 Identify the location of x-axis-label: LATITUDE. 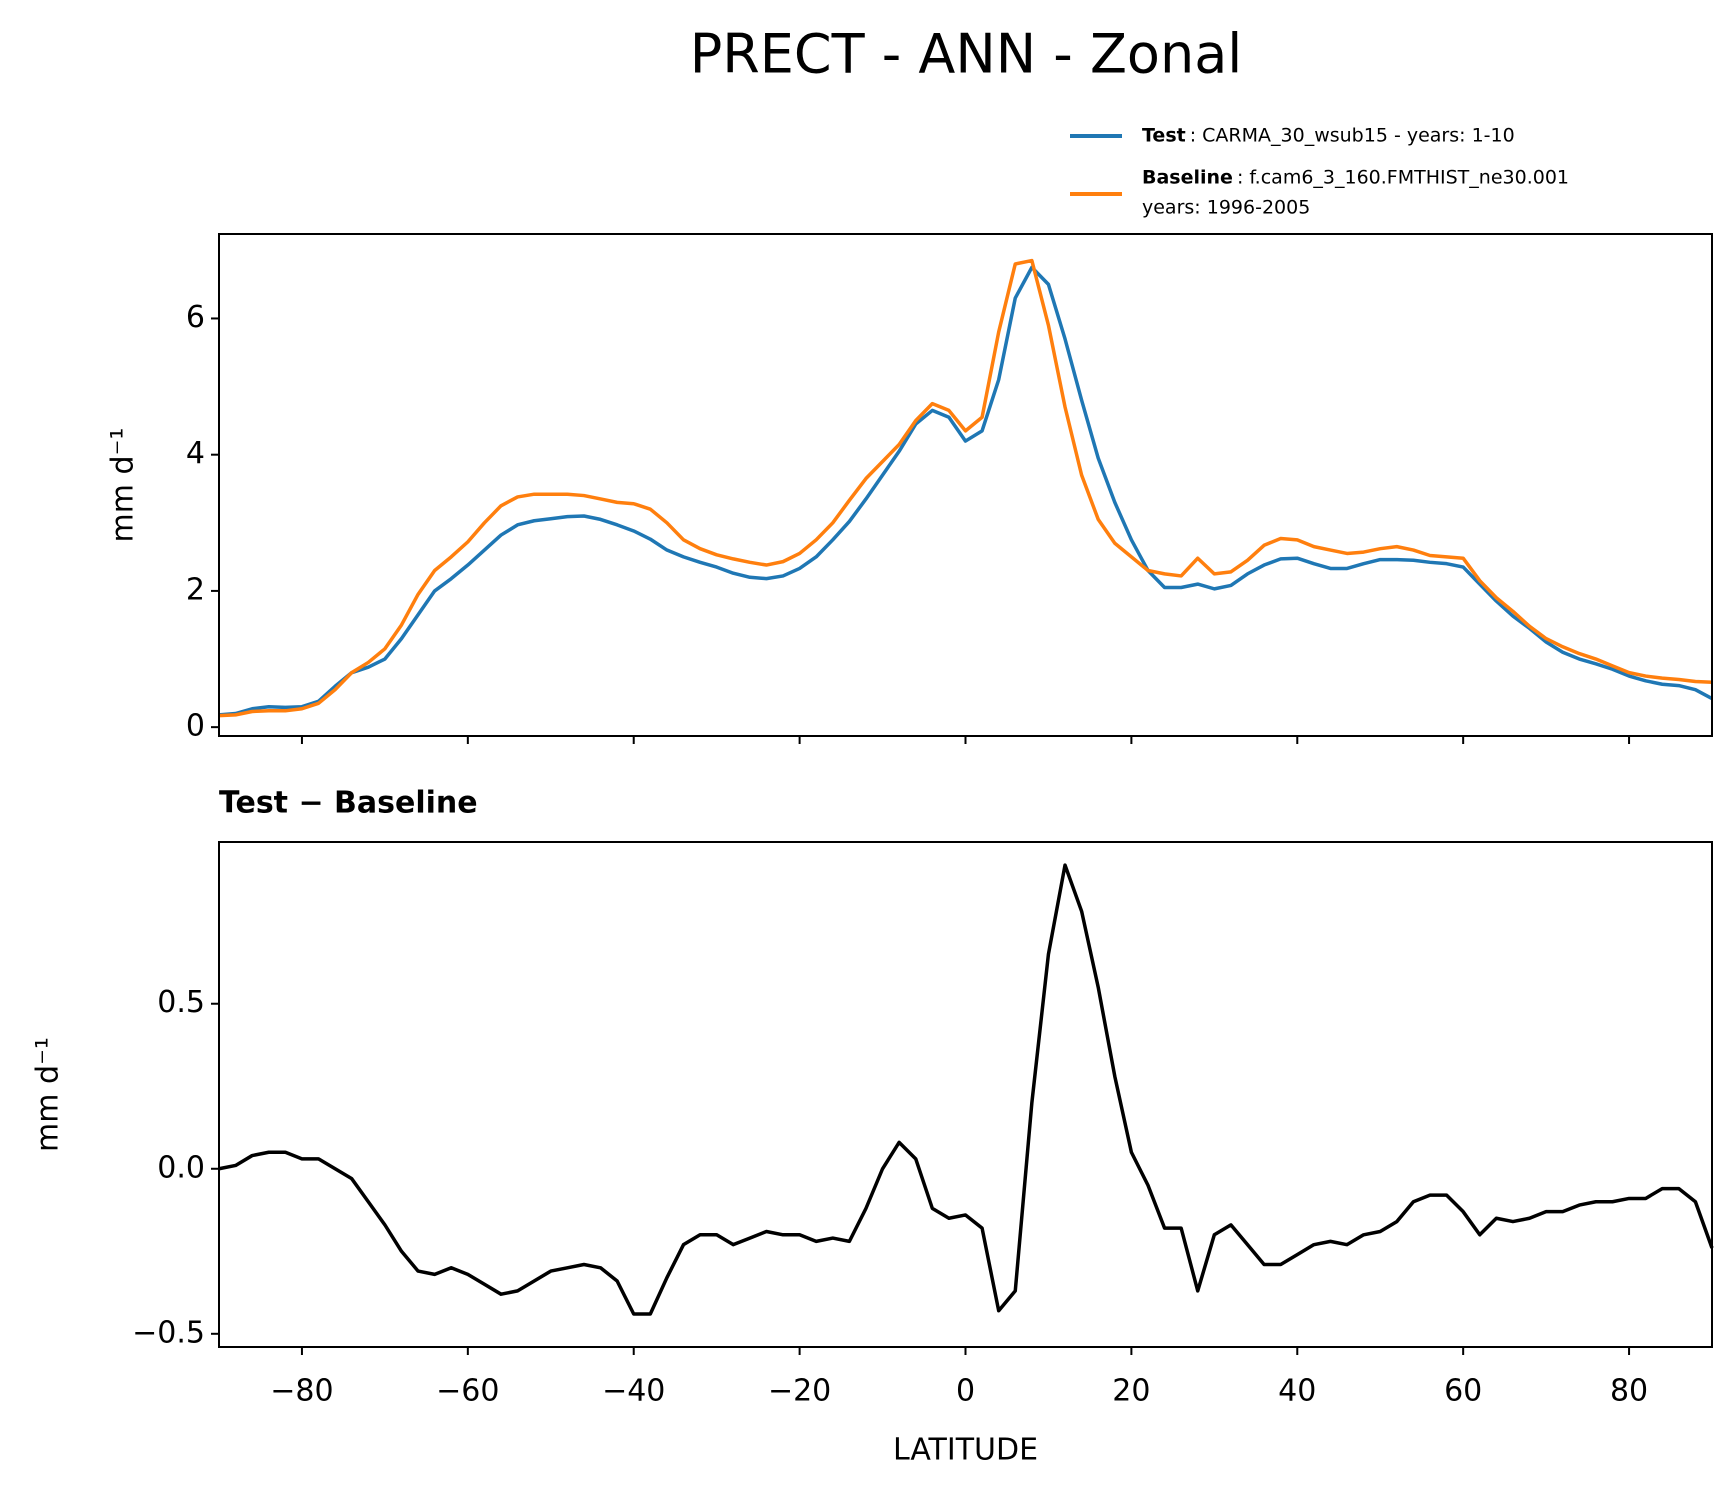
(965, 1450).